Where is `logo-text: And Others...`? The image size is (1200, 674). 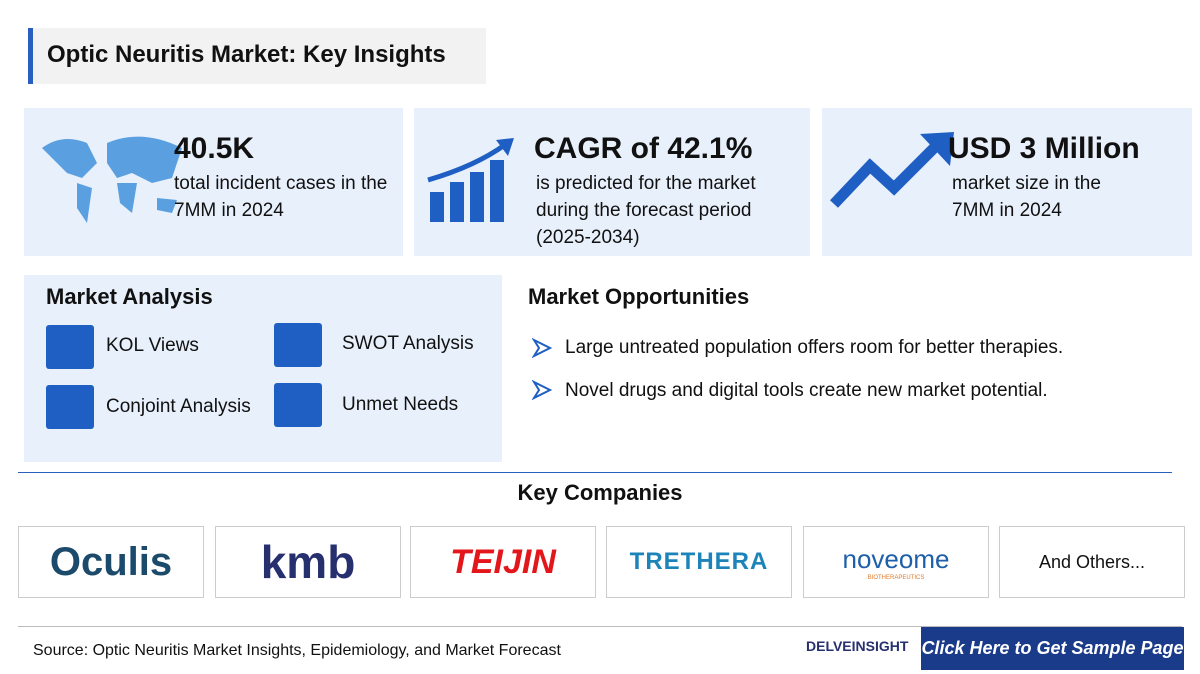
logo-text: And Others... is located at coordinates (1092, 561).